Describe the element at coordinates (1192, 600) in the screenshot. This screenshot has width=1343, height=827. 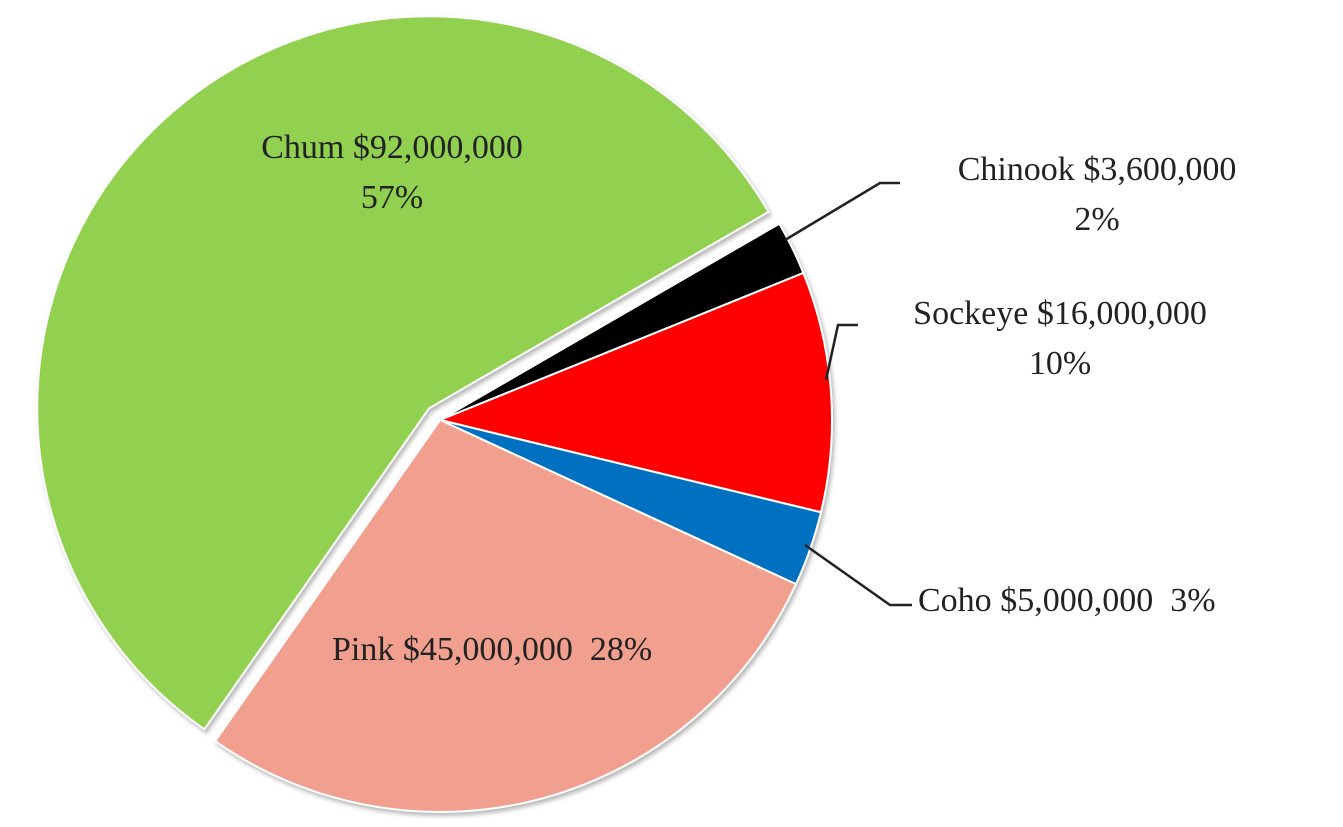
I see `percent-label: 3%` at that location.